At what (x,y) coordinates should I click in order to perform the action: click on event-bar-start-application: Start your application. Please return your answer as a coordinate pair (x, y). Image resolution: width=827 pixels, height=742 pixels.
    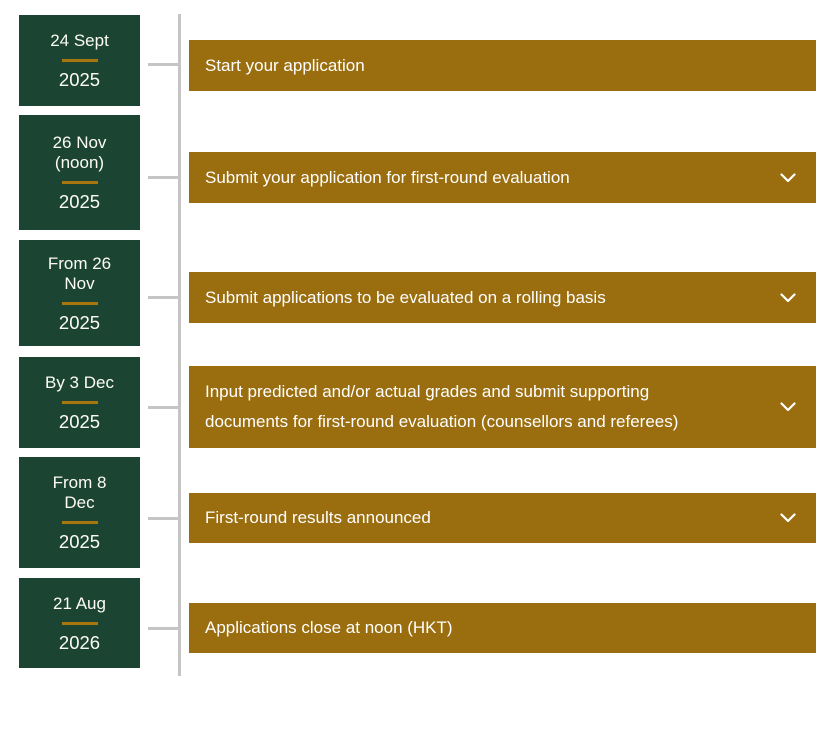
    Looking at the image, I should click on (502, 65).